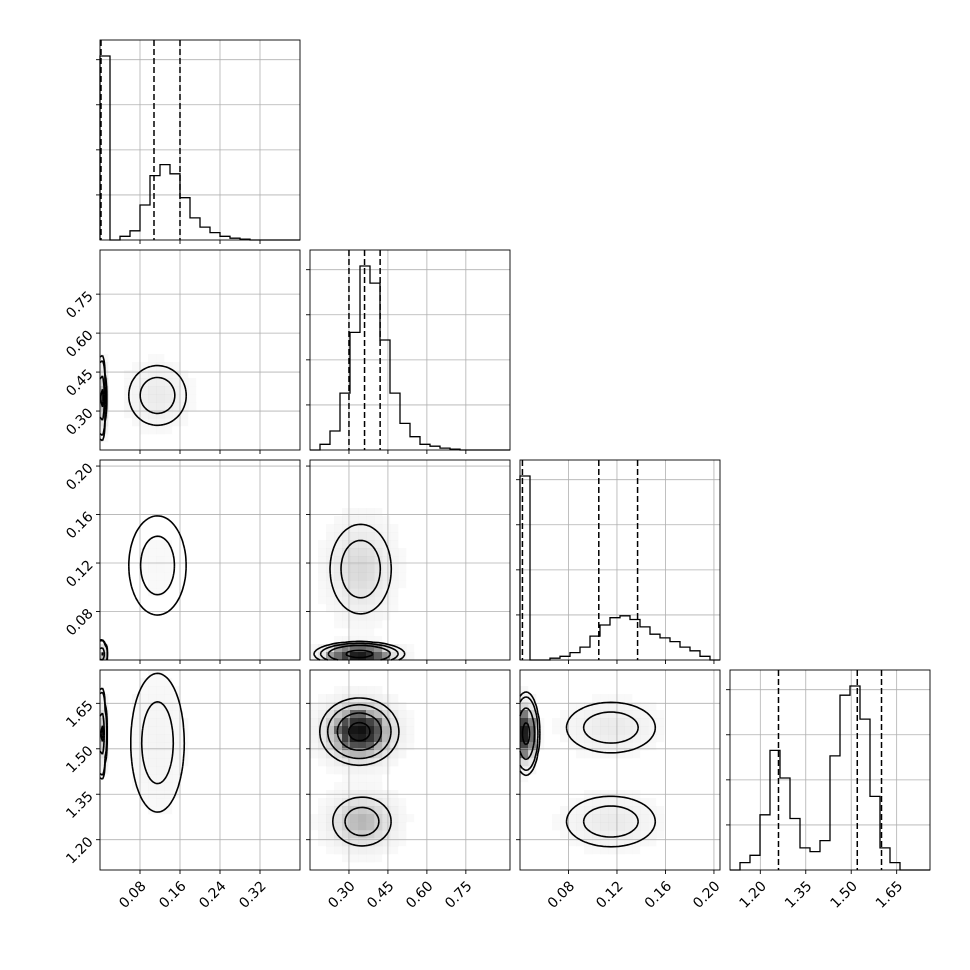  What do you see at coordinates (658, 894) in the screenshot?
I see `x-tick-label-2-2: 0.16` at bounding box center [658, 894].